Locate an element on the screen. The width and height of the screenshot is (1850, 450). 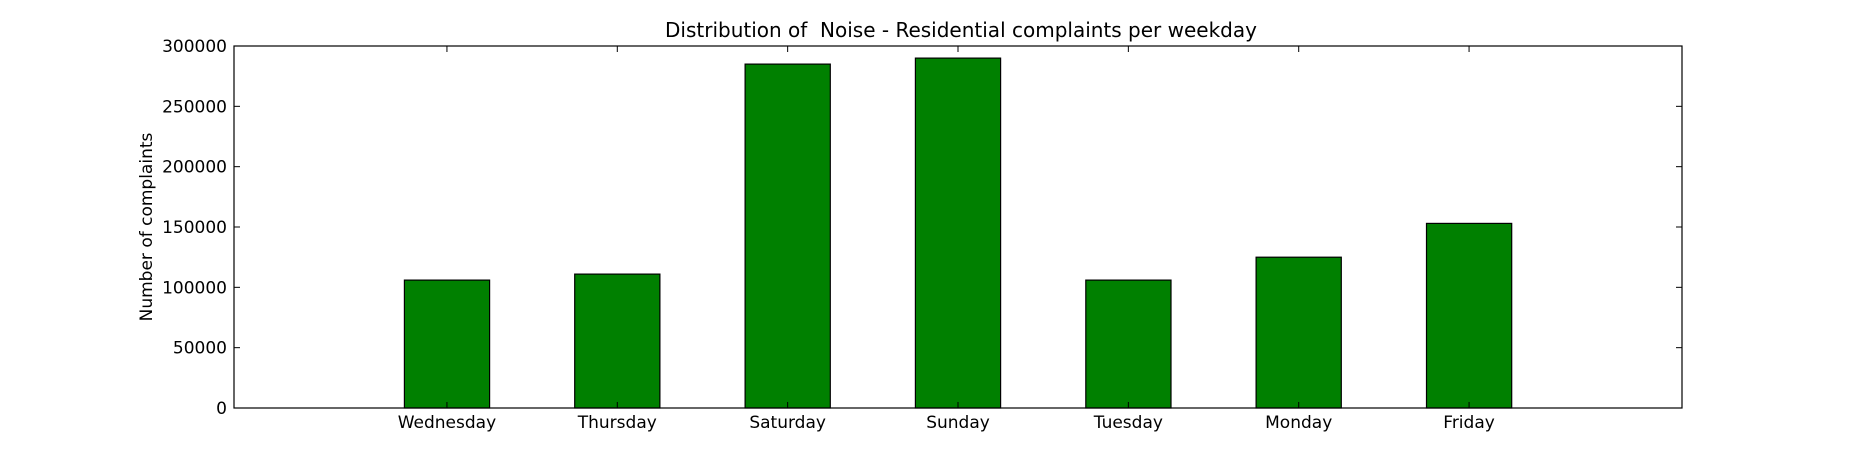
y-tick-label: 50000 is located at coordinates (200, 349).